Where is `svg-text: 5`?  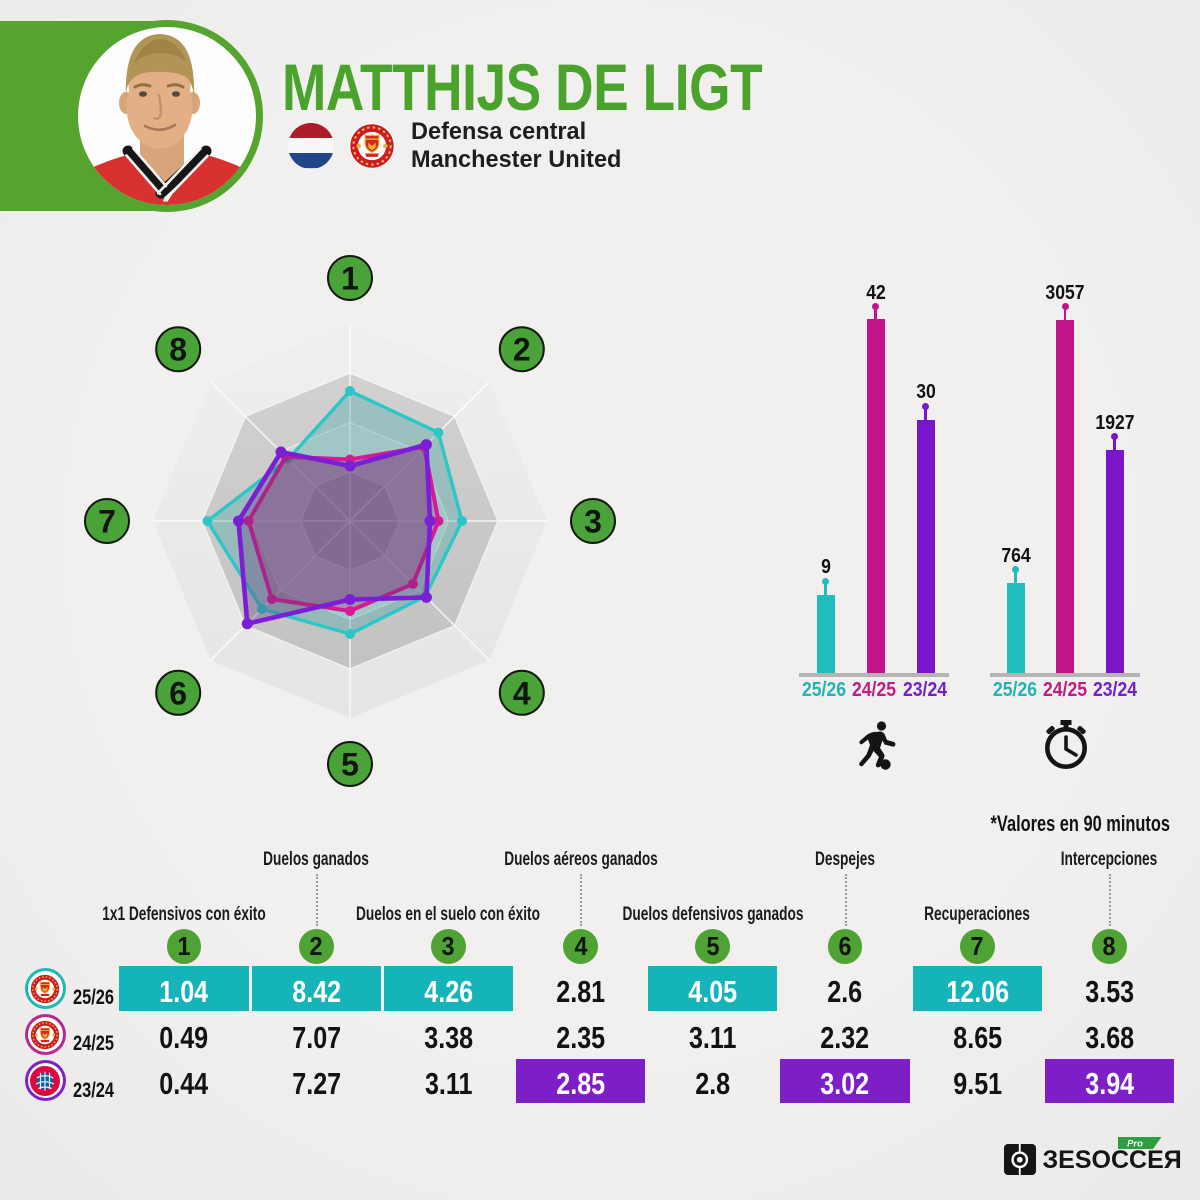 svg-text: 5 is located at coordinates (350, 765).